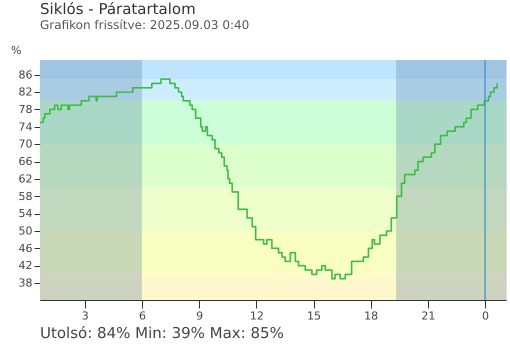  I want to click on text: Utolsó: 84% Min: 39% Max: 85%, so click(162, 333).